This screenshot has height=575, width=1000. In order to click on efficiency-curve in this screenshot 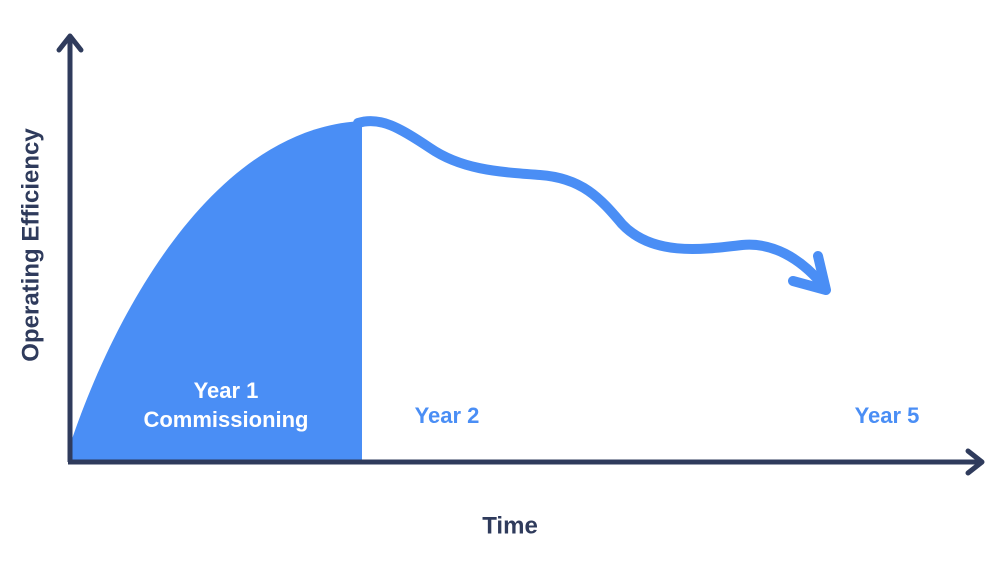, I will do `click(590, 202)`.